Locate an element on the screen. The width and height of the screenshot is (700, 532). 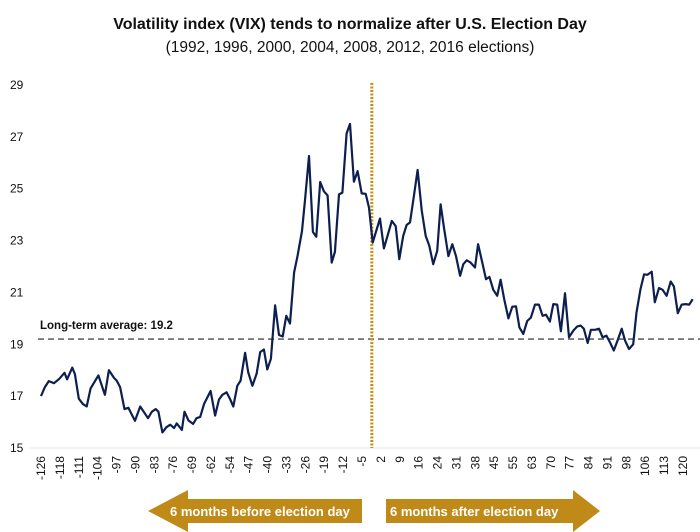
x-tick-label: -83 is located at coordinates (154, 465).